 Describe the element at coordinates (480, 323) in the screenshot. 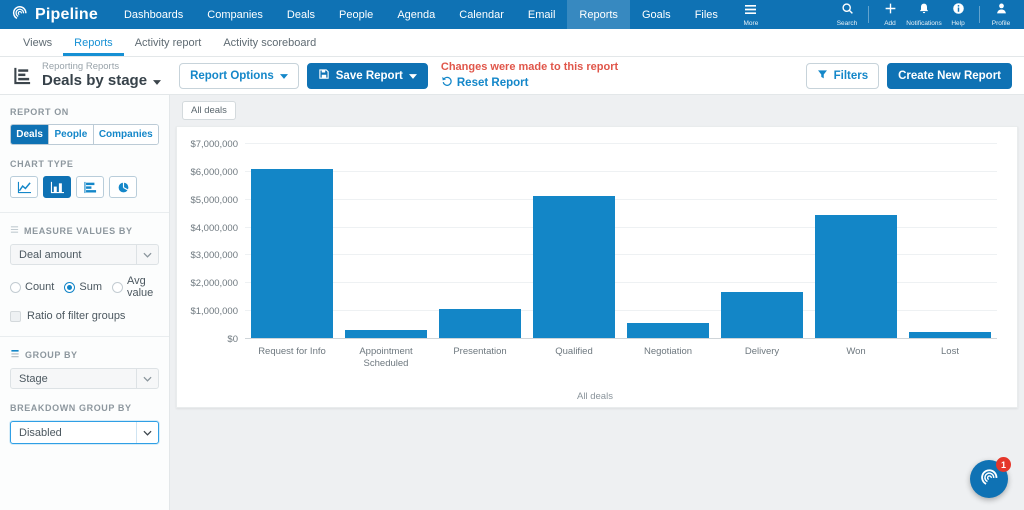

I see `bar-presentation` at that location.